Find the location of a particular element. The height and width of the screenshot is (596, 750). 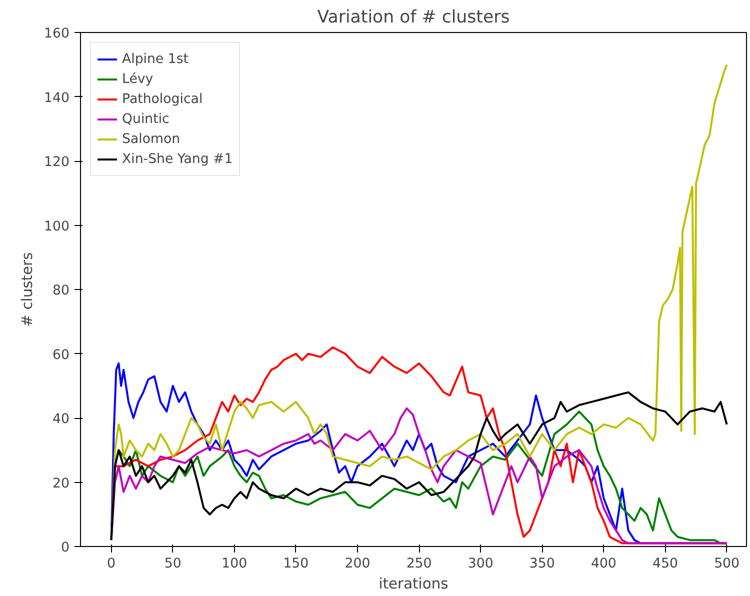

x-tick-label: 200 is located at coordinates (357, 564).